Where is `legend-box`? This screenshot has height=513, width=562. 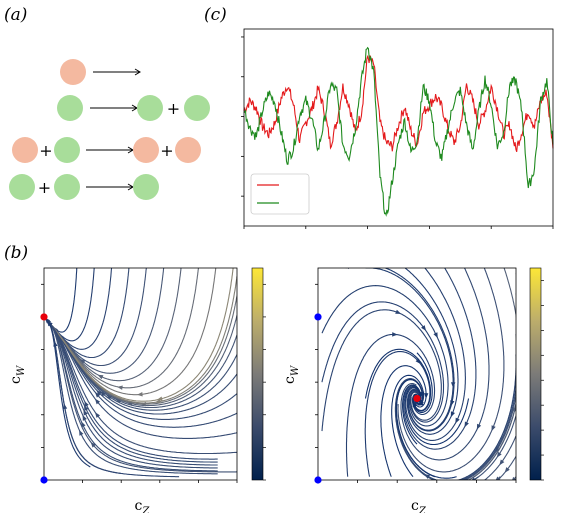
legend-box is located at coordinates (280, 194).